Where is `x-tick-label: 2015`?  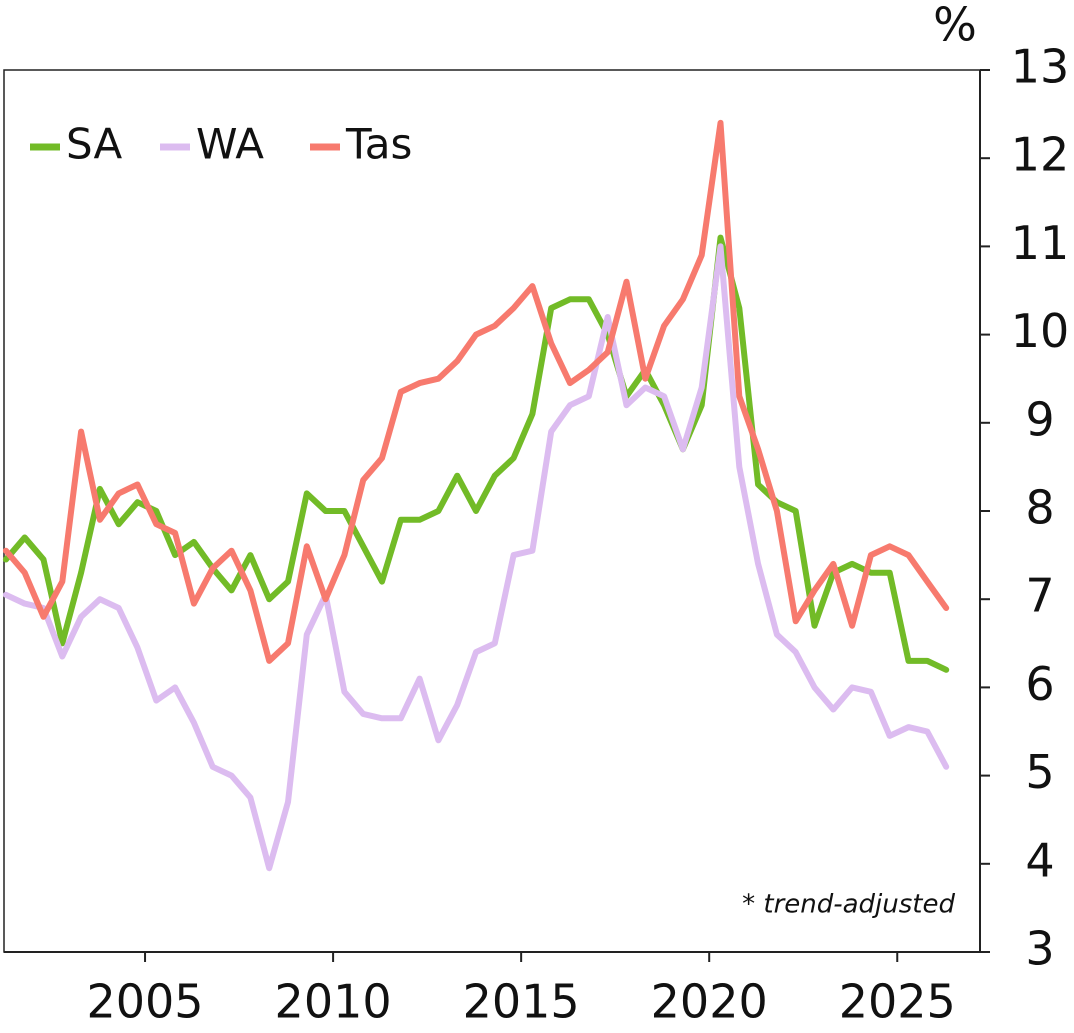
x-tick-label: 2015 is located at coordinates (521, 1002).